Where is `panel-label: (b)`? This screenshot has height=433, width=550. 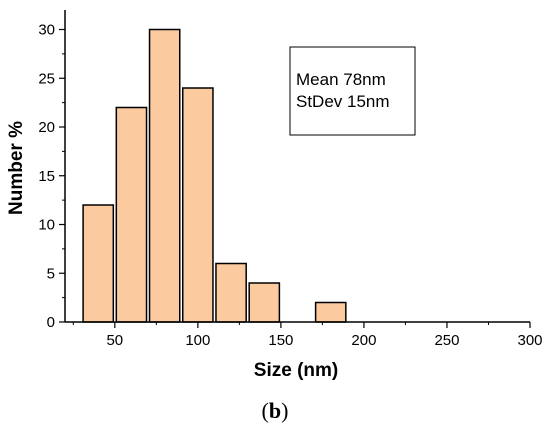 panel-label: (b) is located at coordinates (275, 410).